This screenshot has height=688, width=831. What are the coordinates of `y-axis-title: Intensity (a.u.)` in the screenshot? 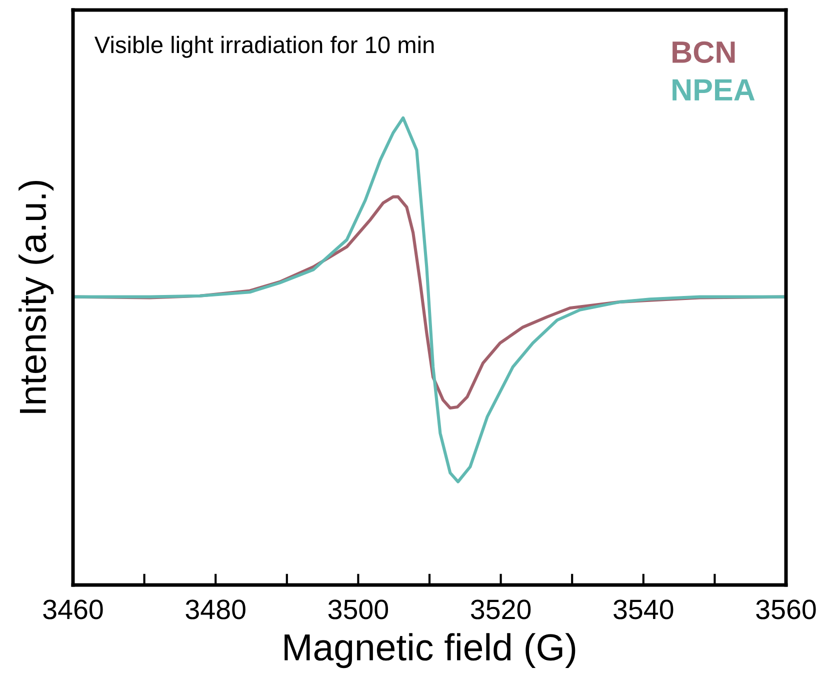 It's located at (36, 297).